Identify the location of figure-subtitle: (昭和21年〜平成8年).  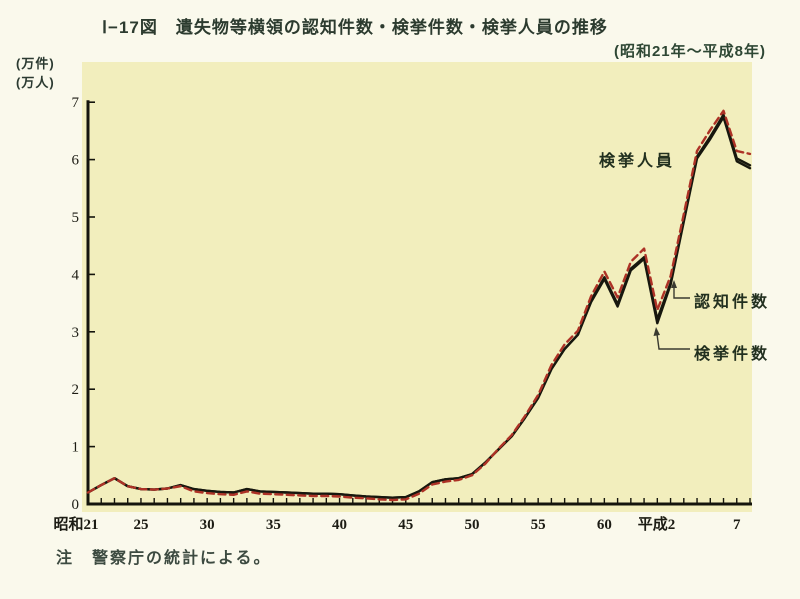
(689, 51).